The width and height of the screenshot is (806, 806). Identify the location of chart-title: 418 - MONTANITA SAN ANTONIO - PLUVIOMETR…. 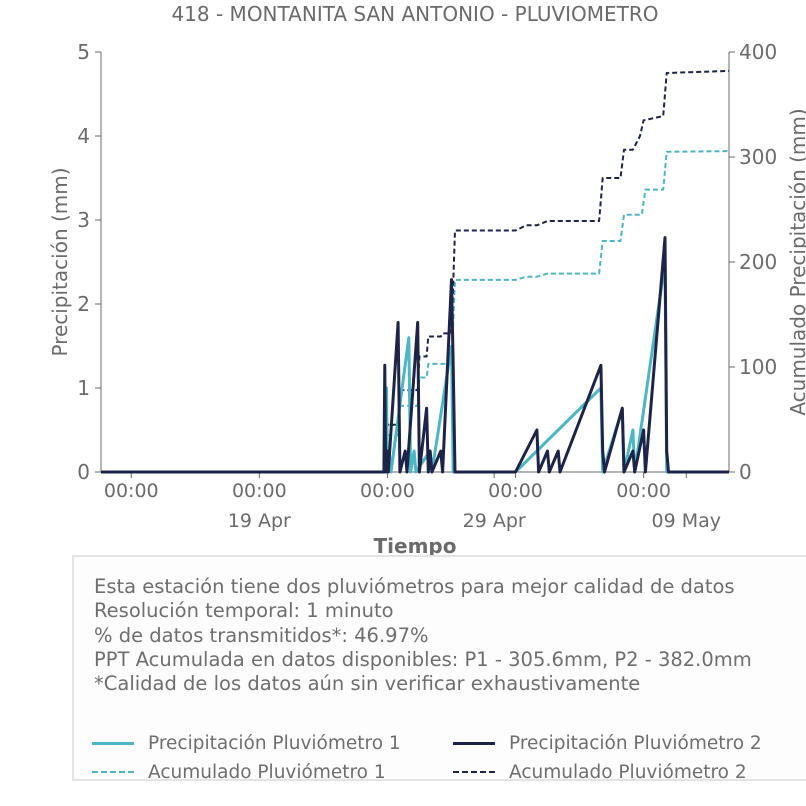
(414, 14).